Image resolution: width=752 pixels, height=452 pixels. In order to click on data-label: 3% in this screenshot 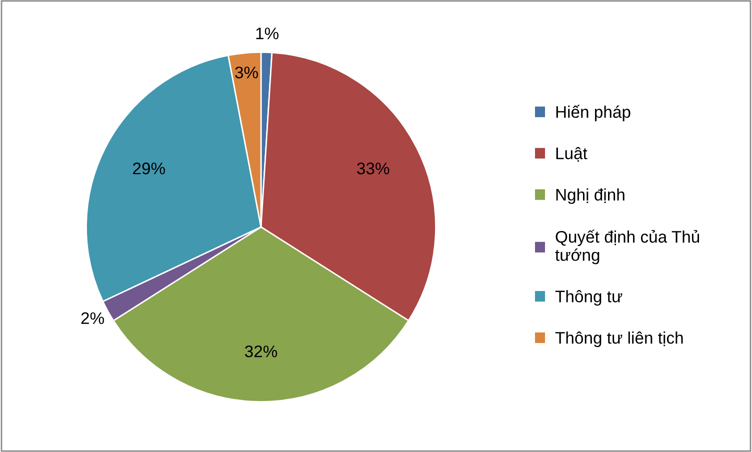, I will do `click(246, 72)`.